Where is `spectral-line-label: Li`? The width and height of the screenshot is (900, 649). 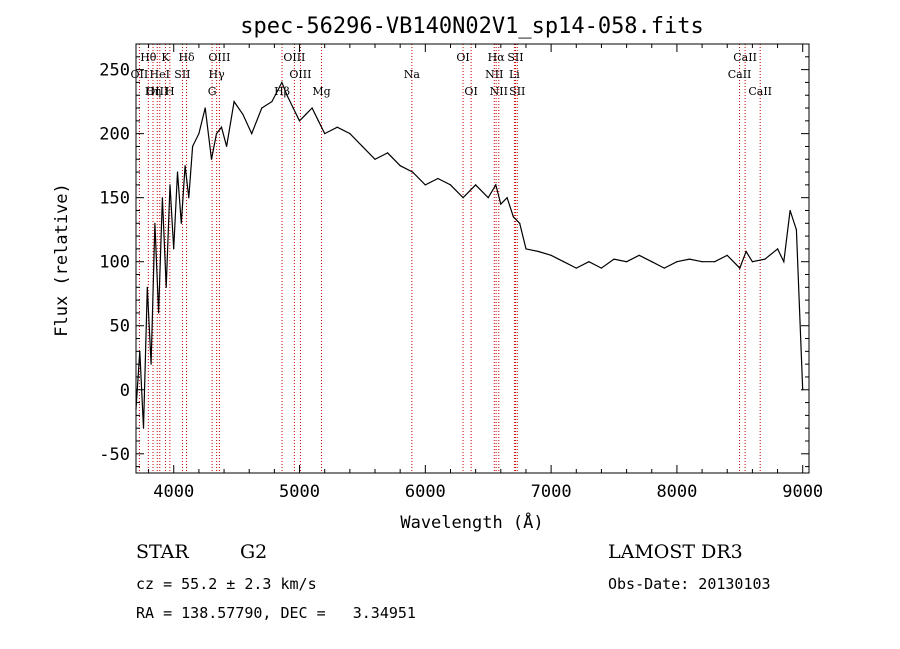 spectral-line-label: Li is located at coordinates (514, 74).